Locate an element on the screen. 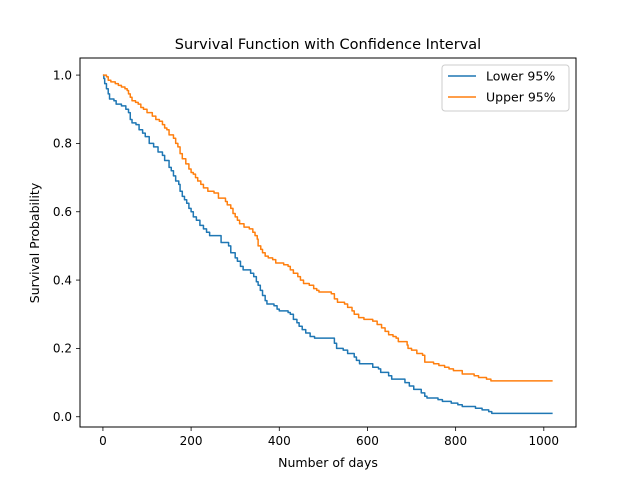 The height and width of the screenshot is (480, 640). x-tick-label: 200 is located at coordinates (191, 441).